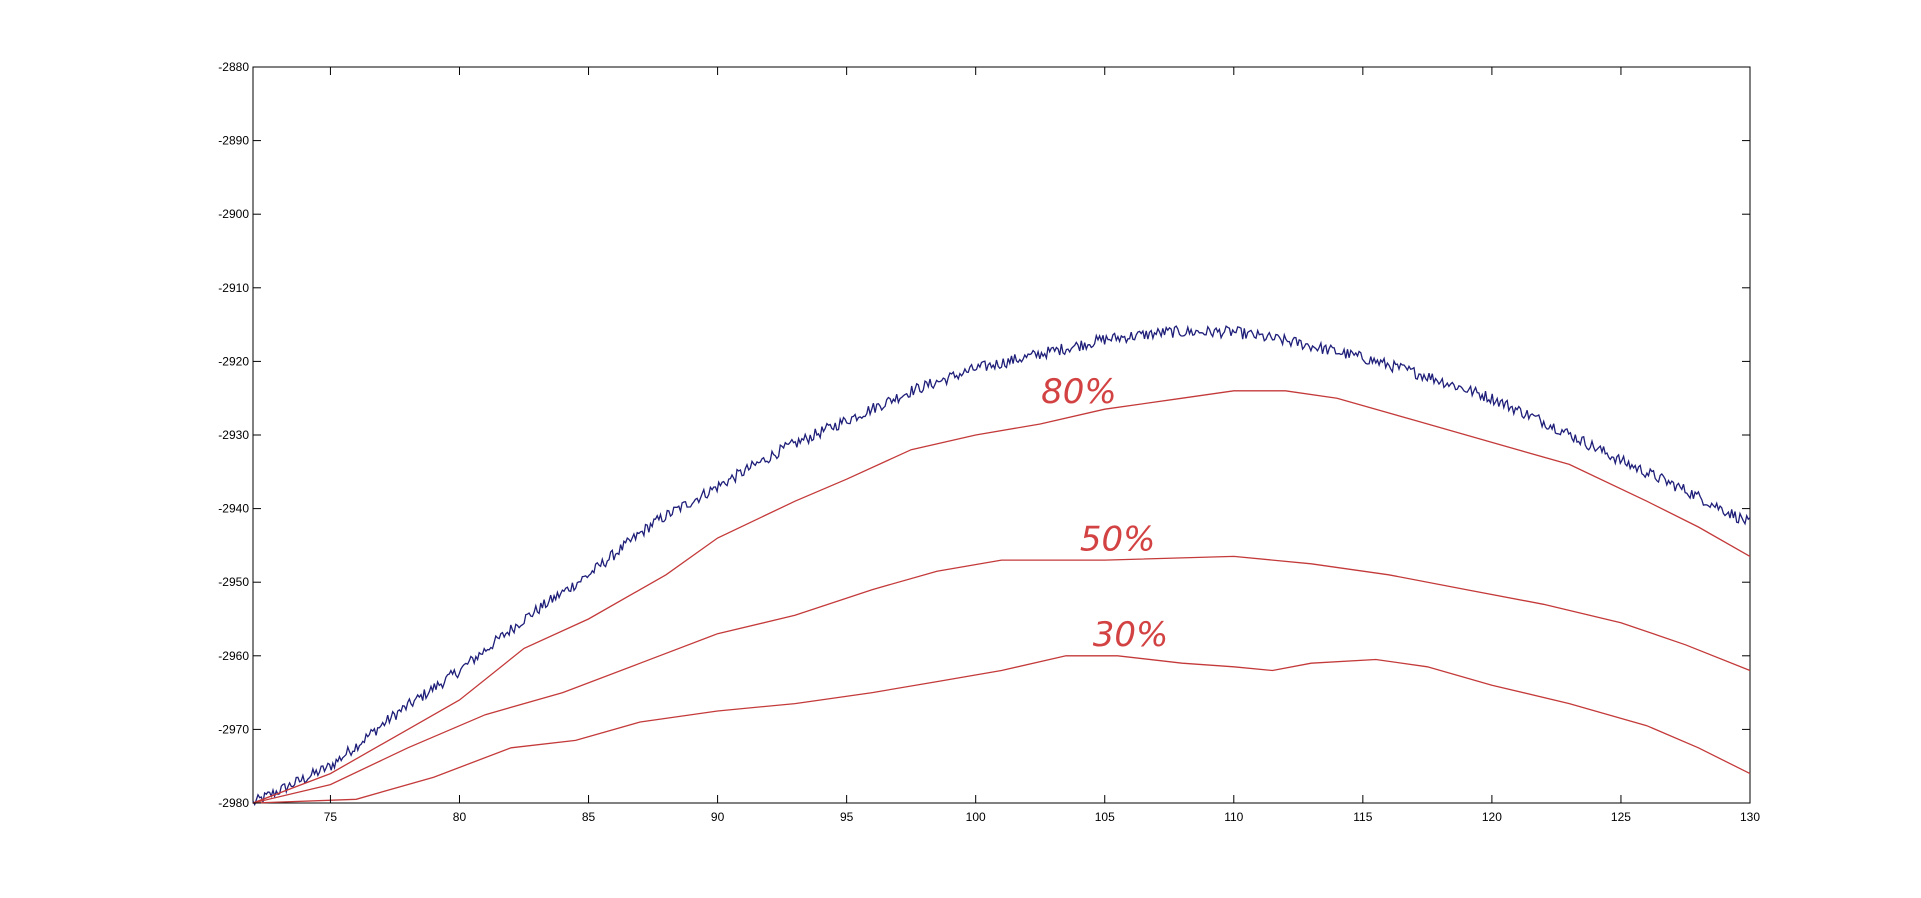  I want to click on y-tick-label: -2890, so click(233, 141).